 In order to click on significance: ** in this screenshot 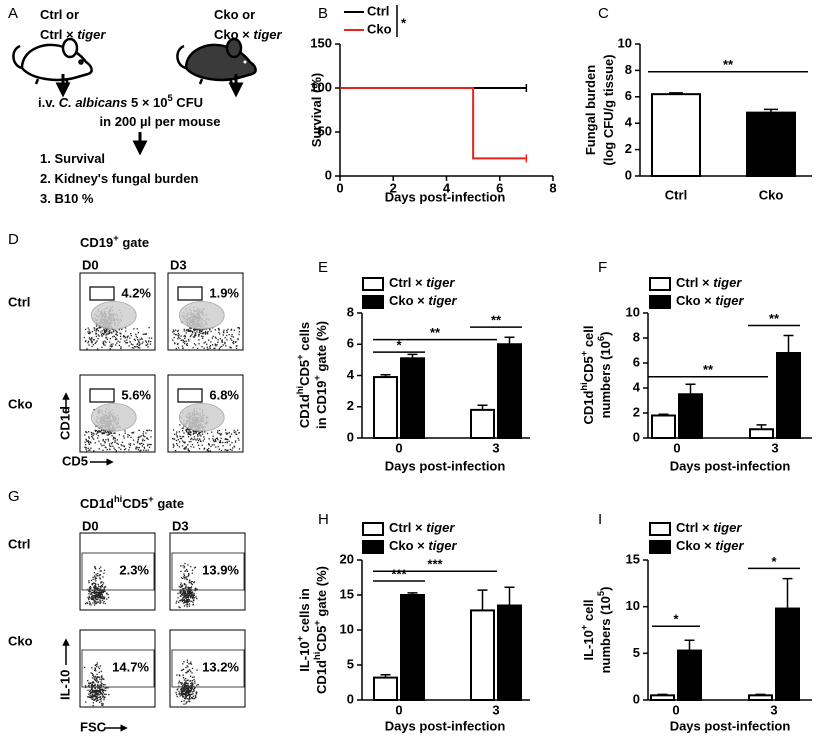, I will do `click(435, 332)`.